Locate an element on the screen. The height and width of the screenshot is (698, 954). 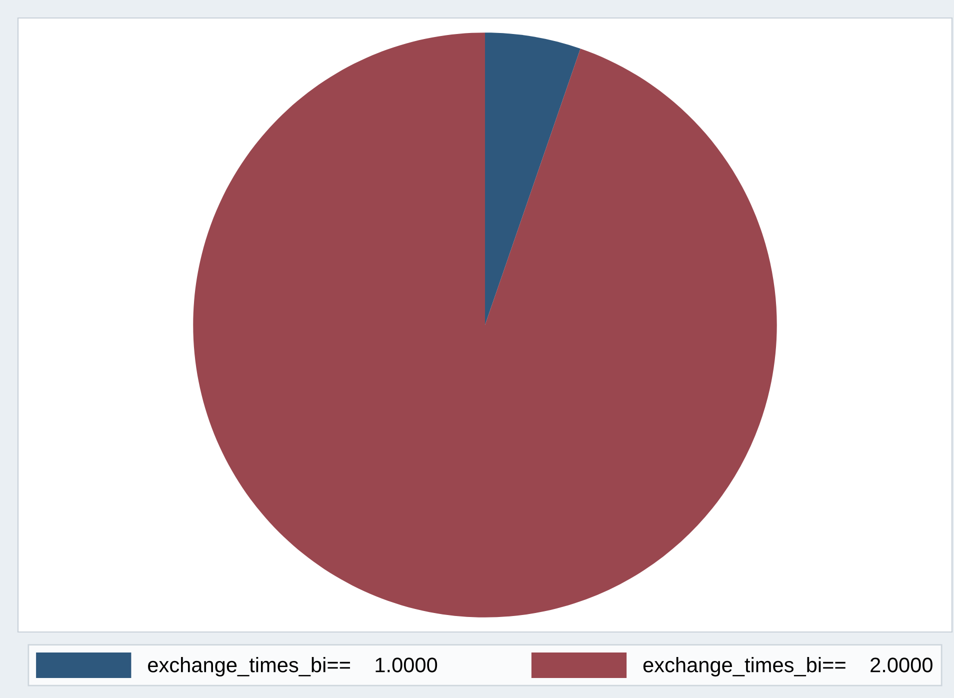
legend-label: exchange_times_bi== 1.0000 is located at coordinates (293, 666).